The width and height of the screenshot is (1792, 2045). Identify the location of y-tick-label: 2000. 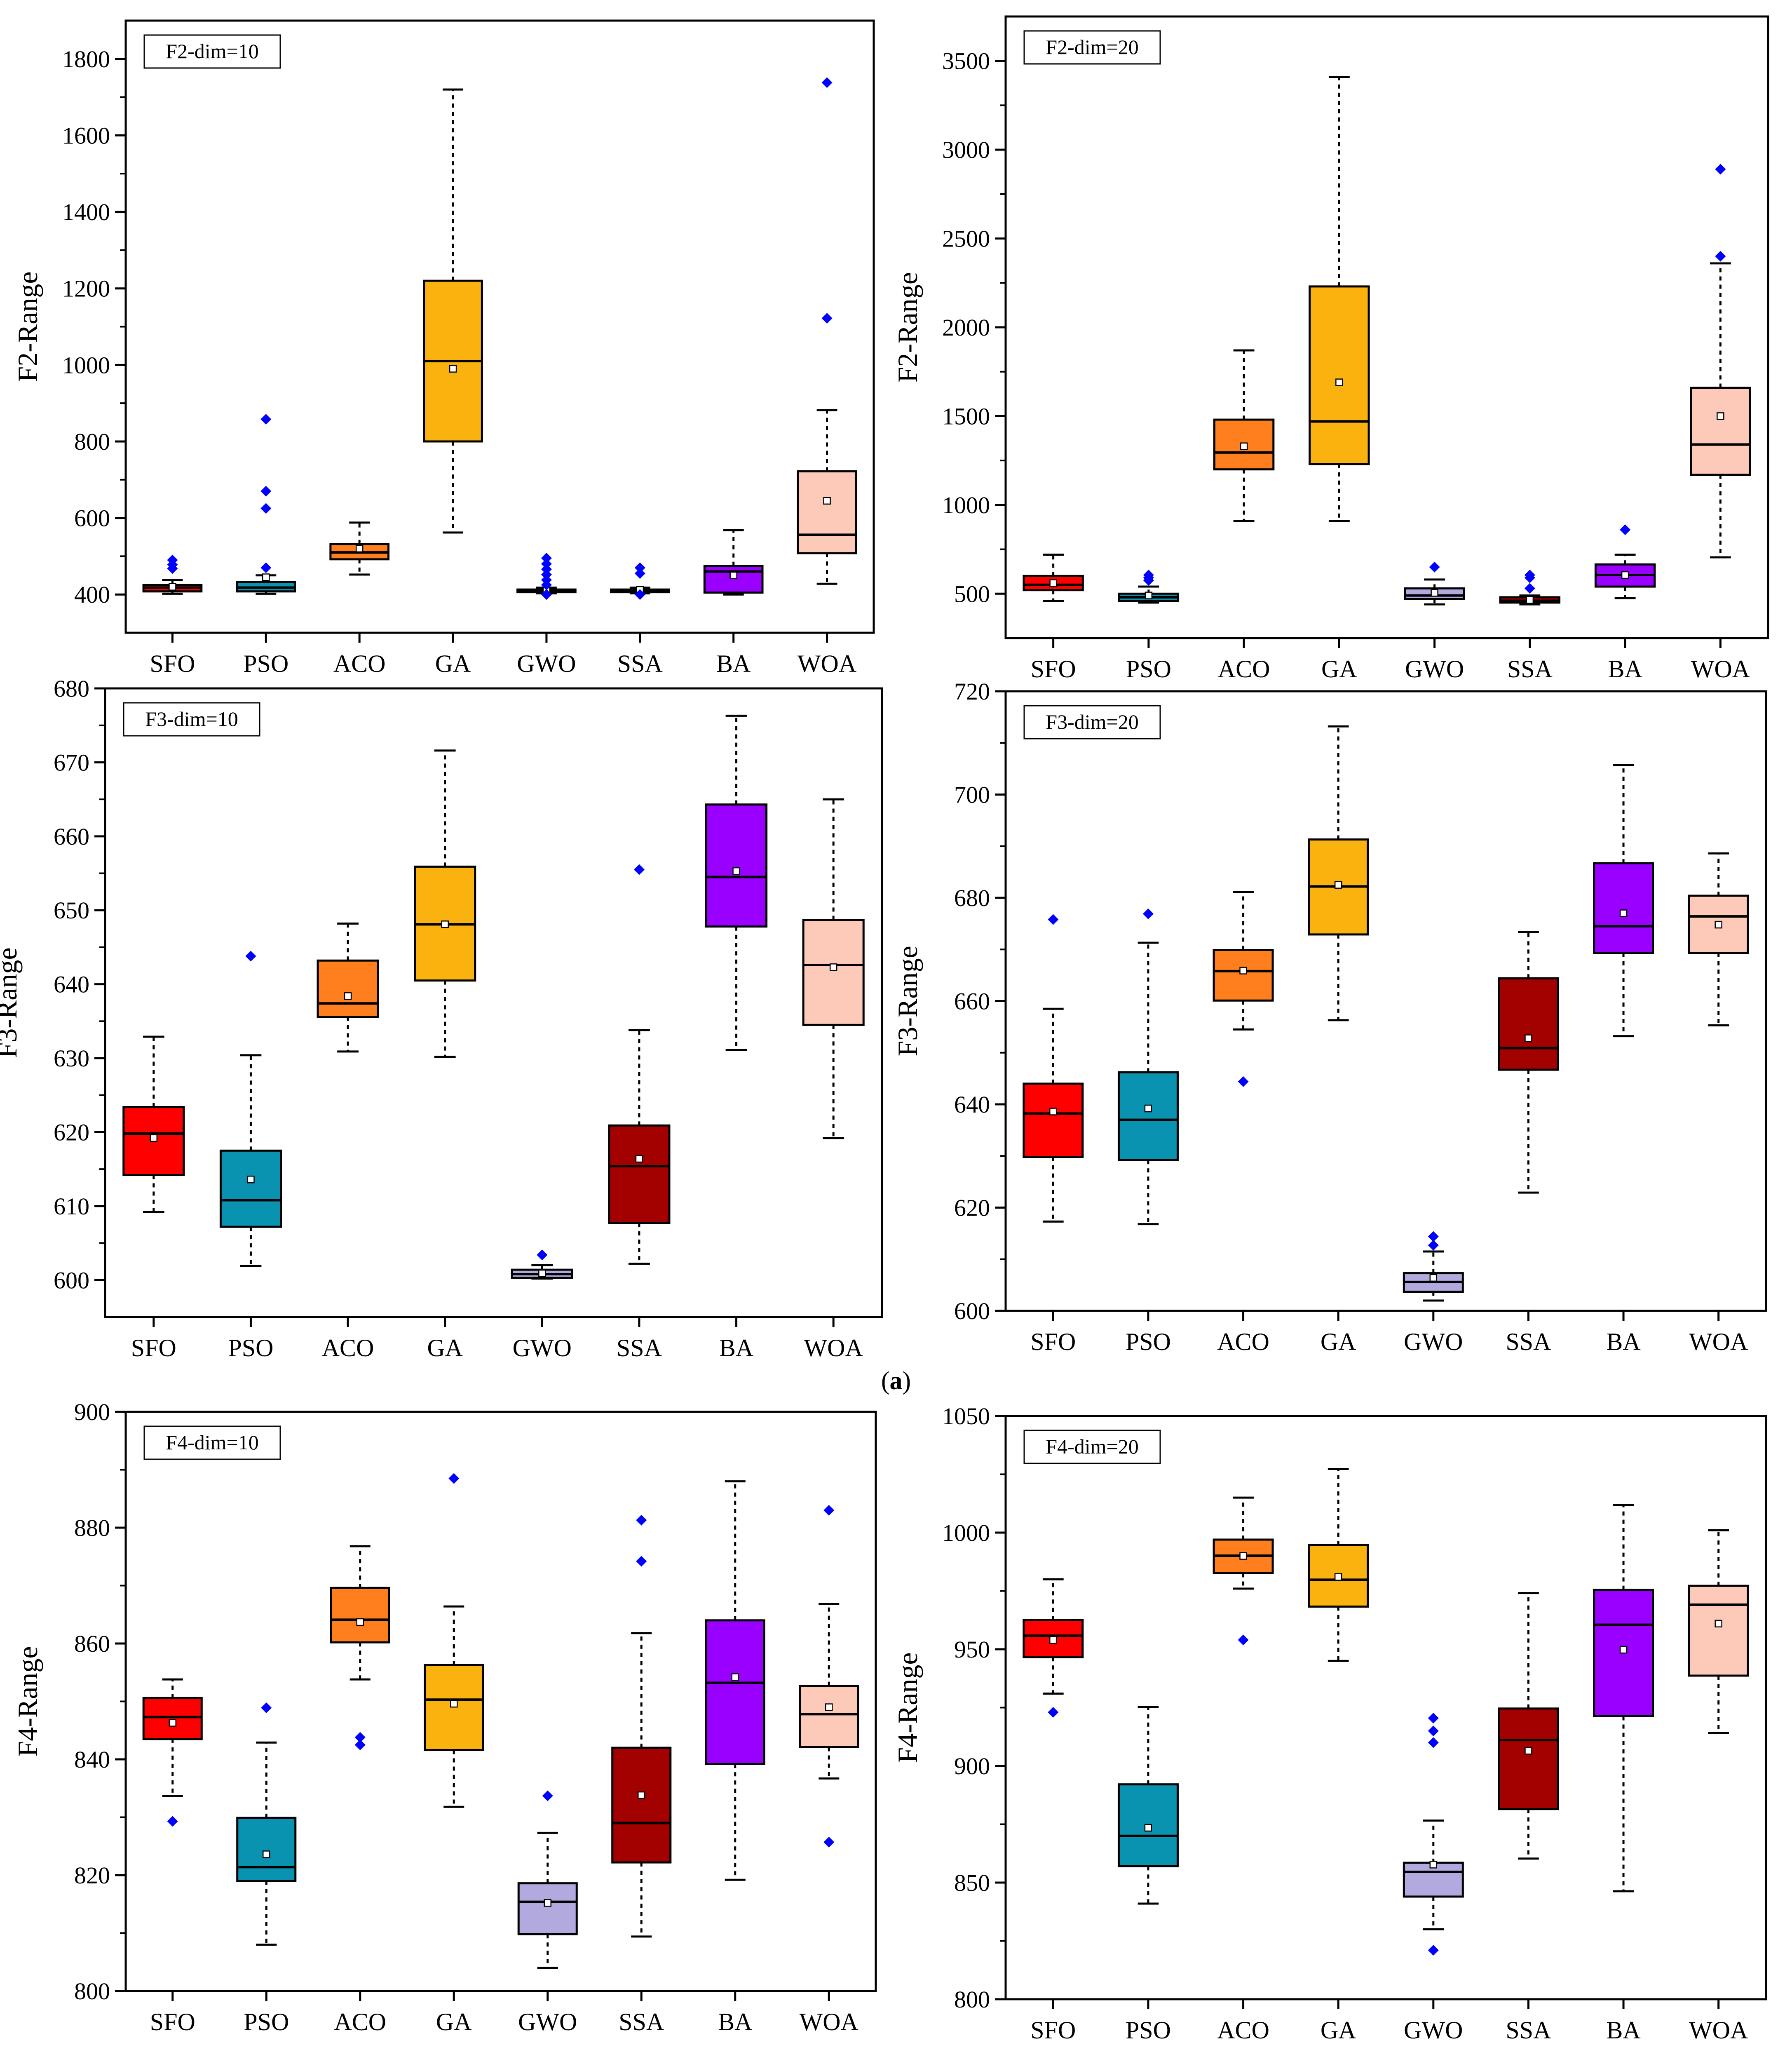
(966, 327).